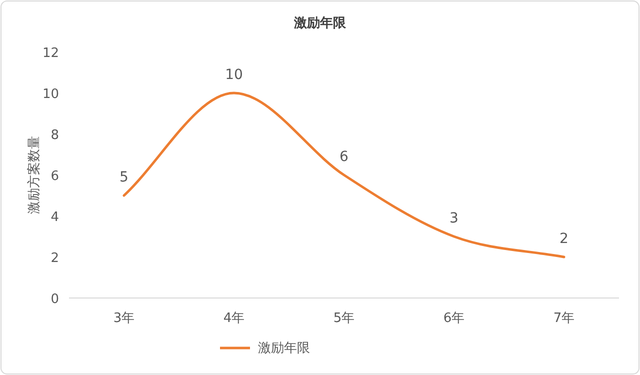 The height and width of the screenshot is (375, 640). What do you see at coordinates (50, 94) in the screenshot?
I see `ytick: 10` at bounding box center [50, 94].